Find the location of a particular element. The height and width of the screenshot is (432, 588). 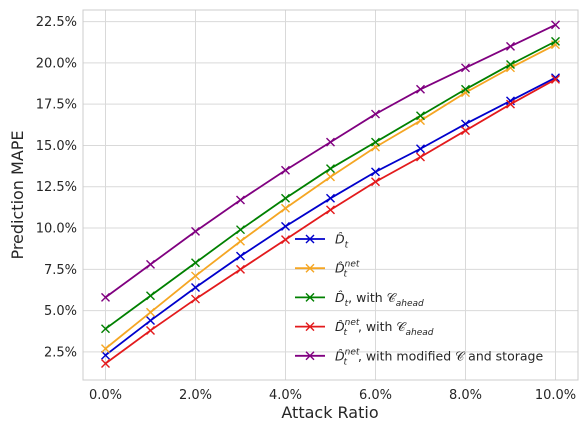

y-tick-label: 20.0% is located at coordinates (56, 63).